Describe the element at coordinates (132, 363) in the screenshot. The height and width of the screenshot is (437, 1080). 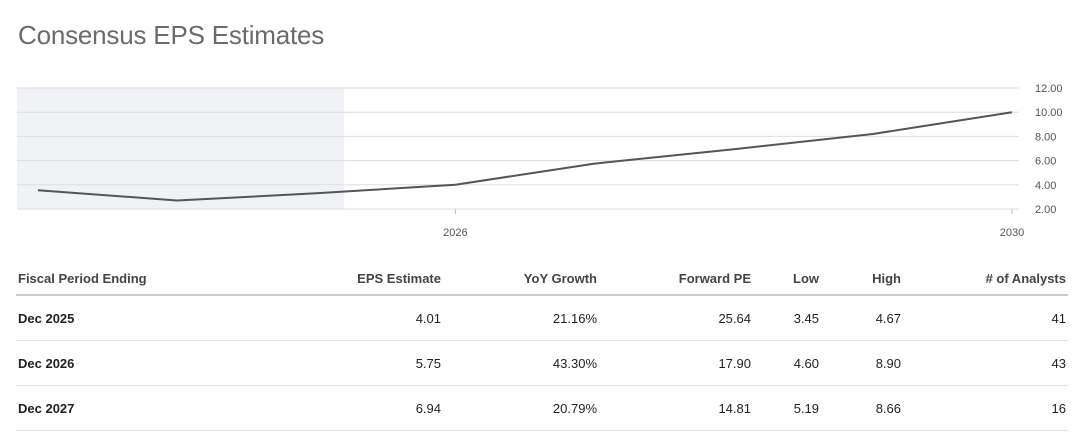
I see `cell-fiscal-period: Dec 2026` at that location.